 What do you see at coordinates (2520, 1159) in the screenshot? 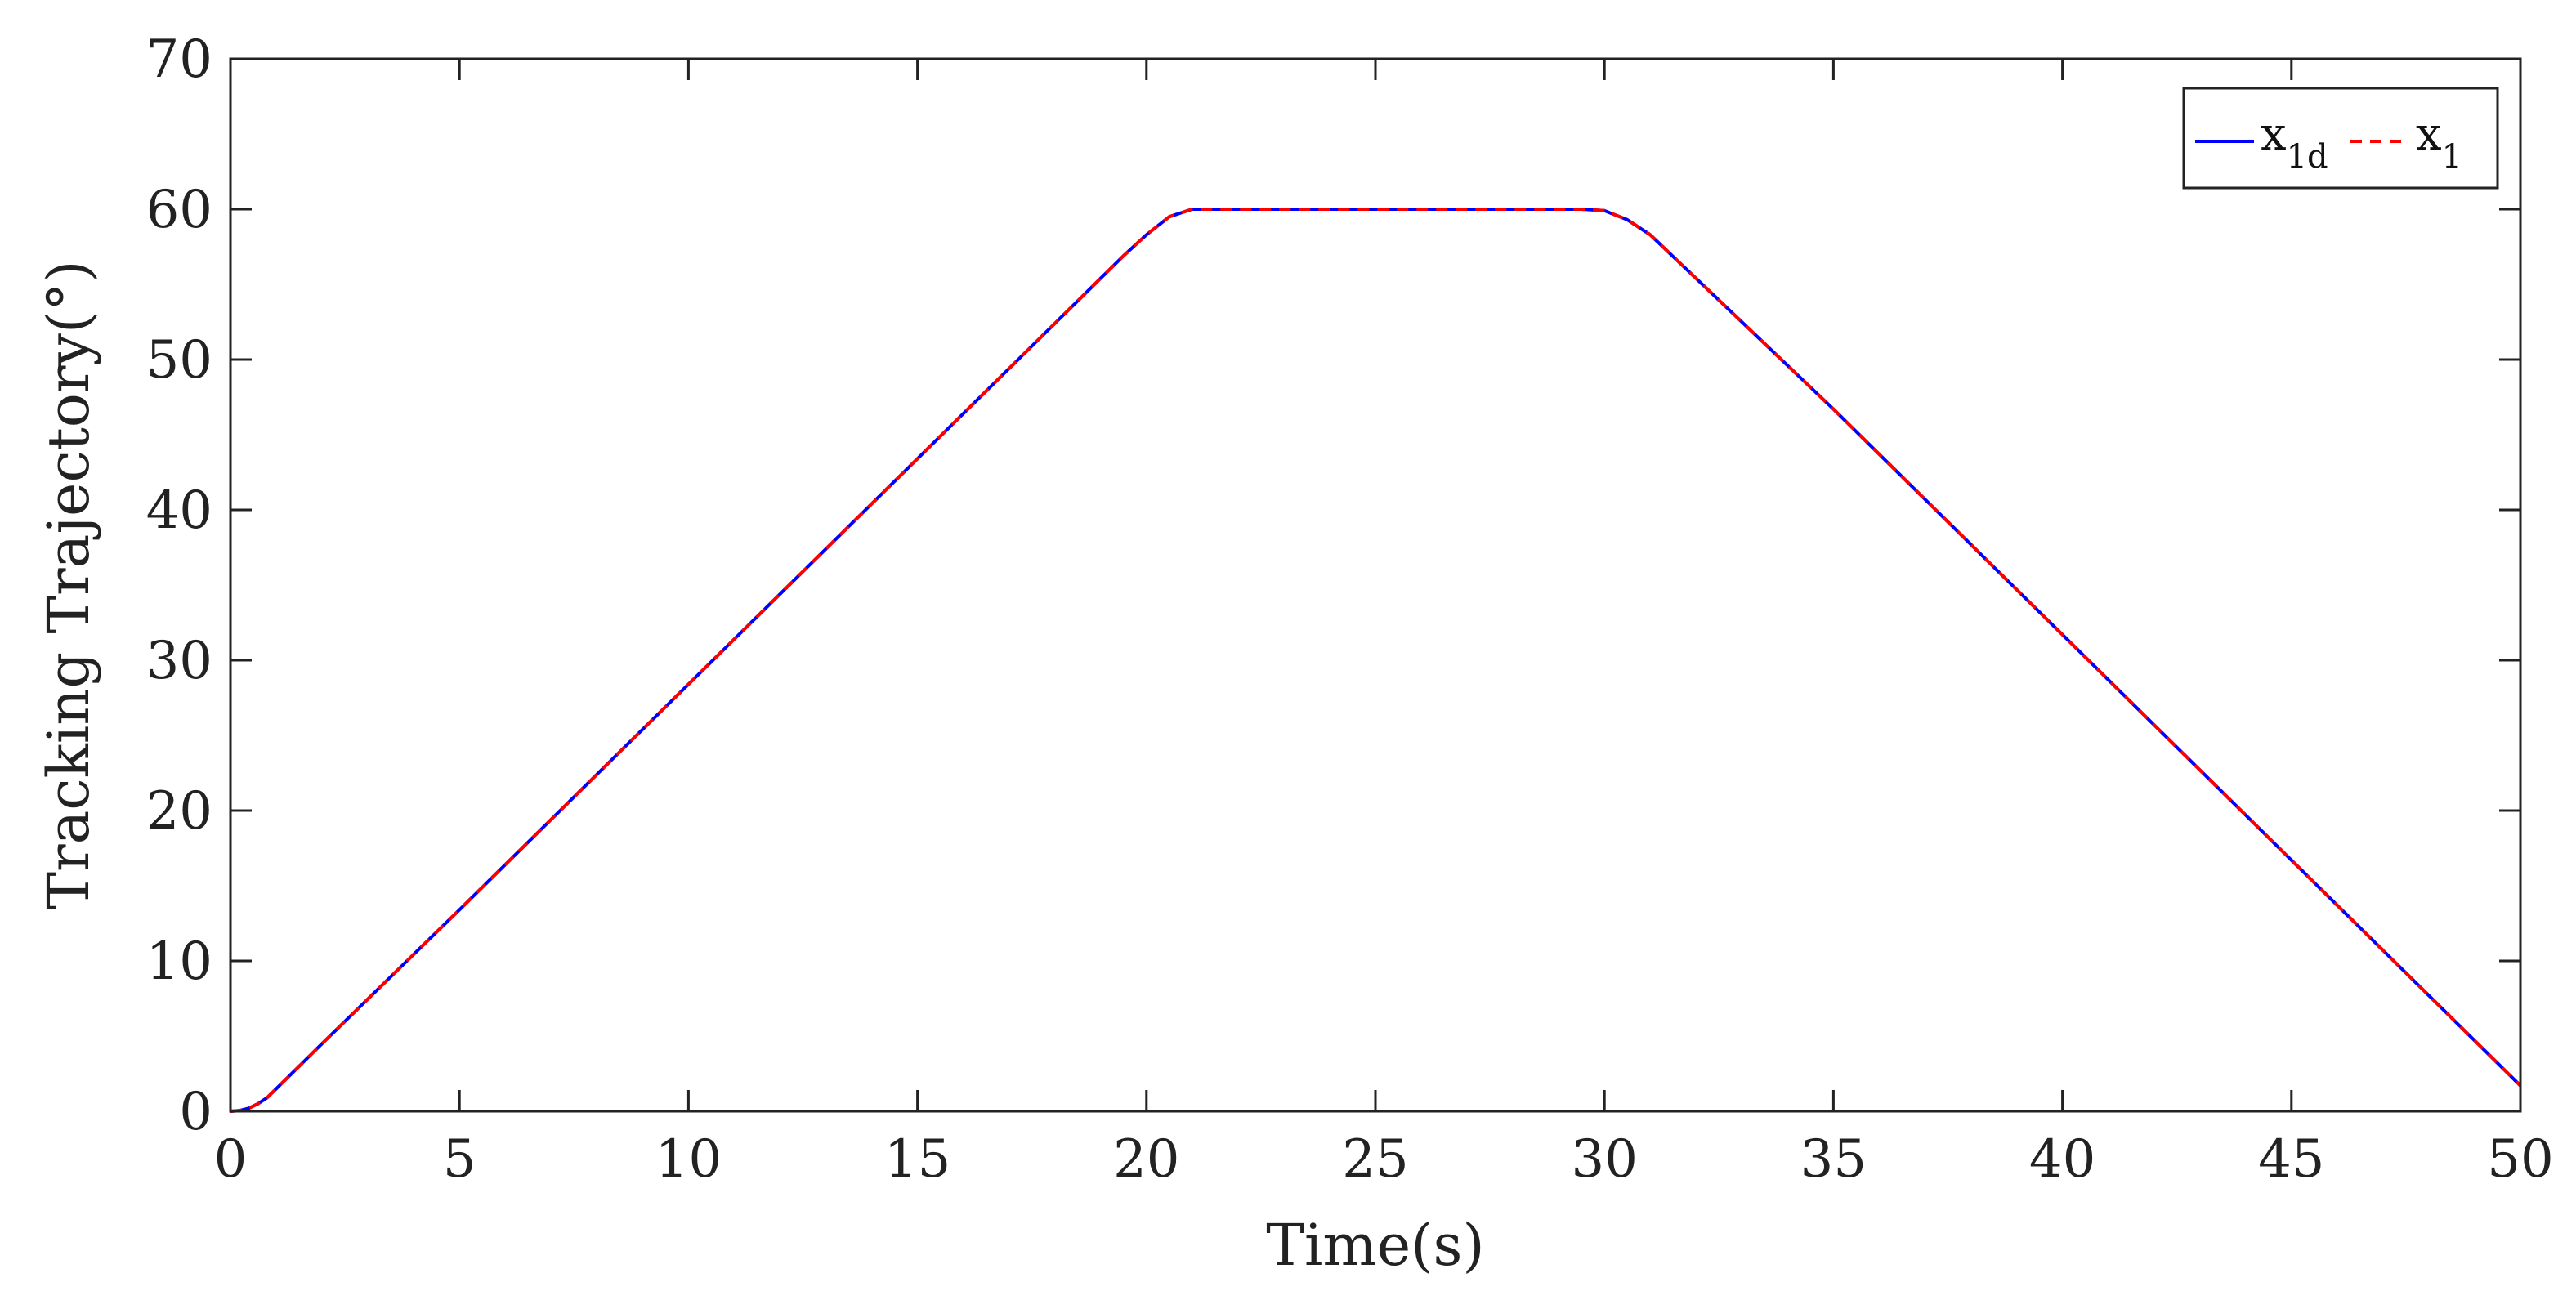
I see `x-tick-label: 50` at bounding box center [2520, 1159].